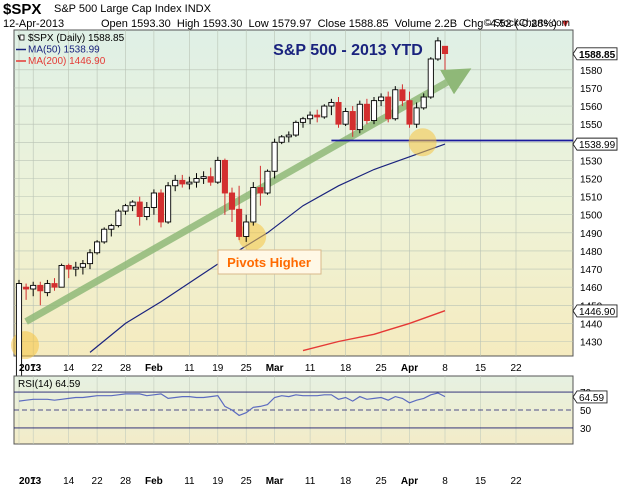 Image resolution: width=620 pixels, height=488 pixels. I want to click on annotation-box, so click(269, 262).